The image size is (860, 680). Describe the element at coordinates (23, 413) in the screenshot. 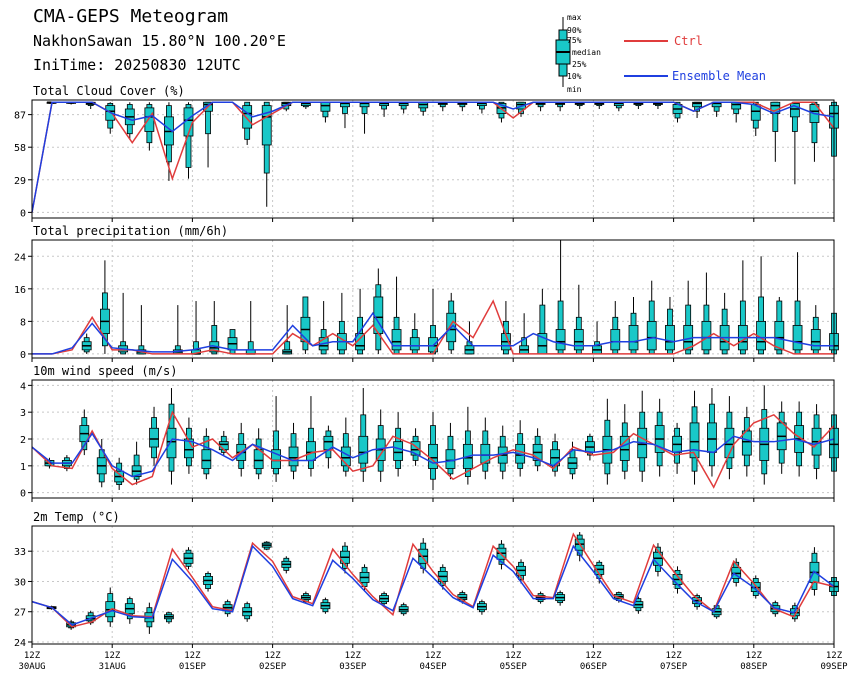

I see `y-tick-label: 3` at that location.